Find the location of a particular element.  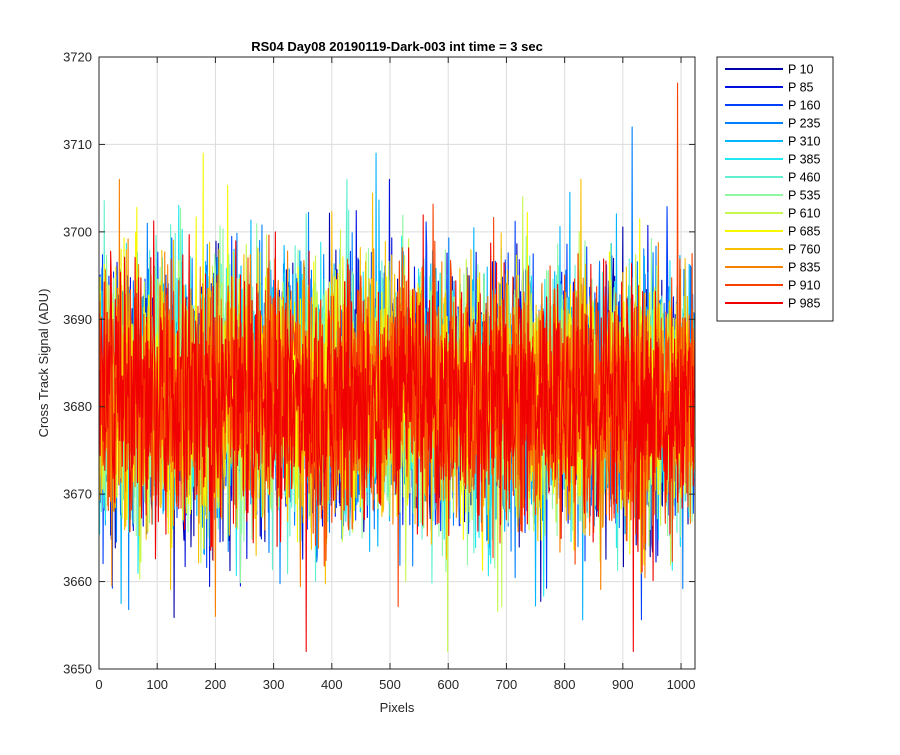

legend-entry-label: P 10 is located at coordinates (801, 70).